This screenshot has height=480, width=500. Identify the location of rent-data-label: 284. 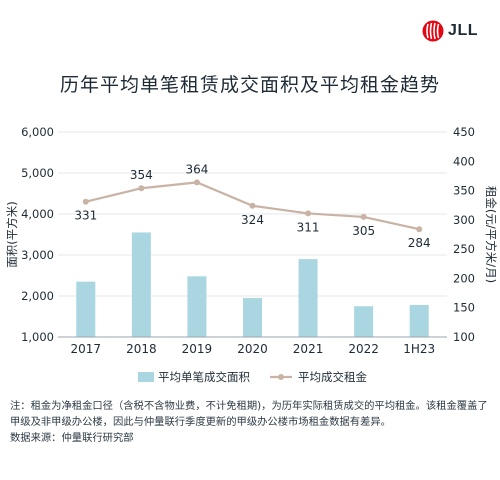
(419, 243).